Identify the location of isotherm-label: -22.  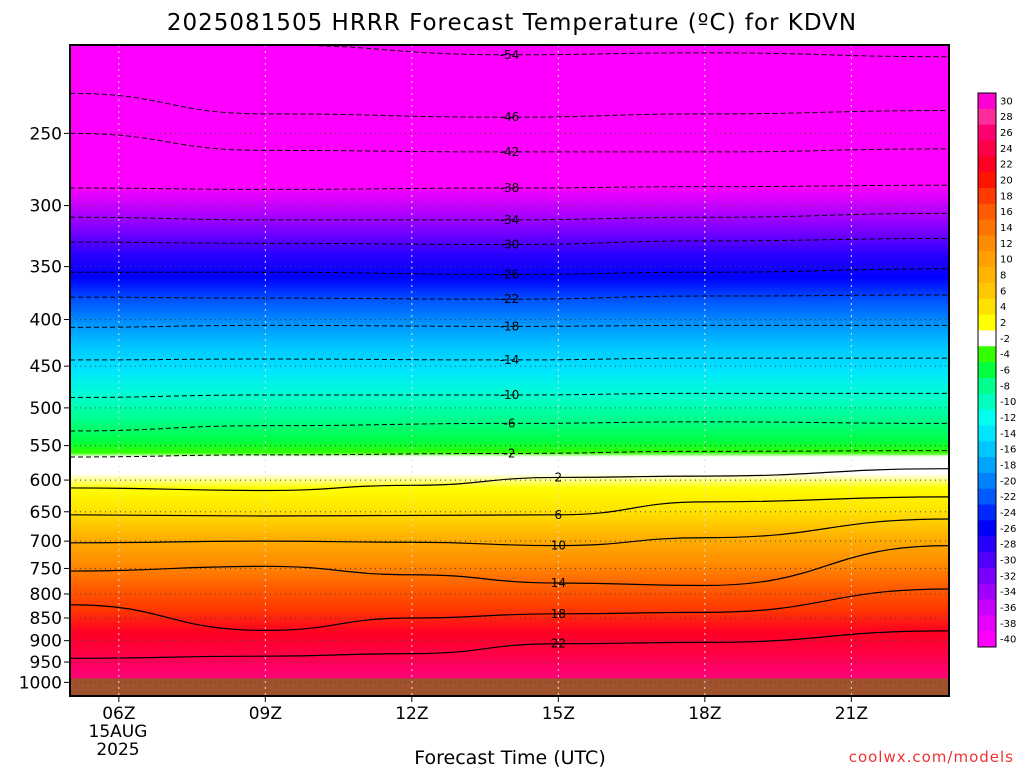
(510, 299).